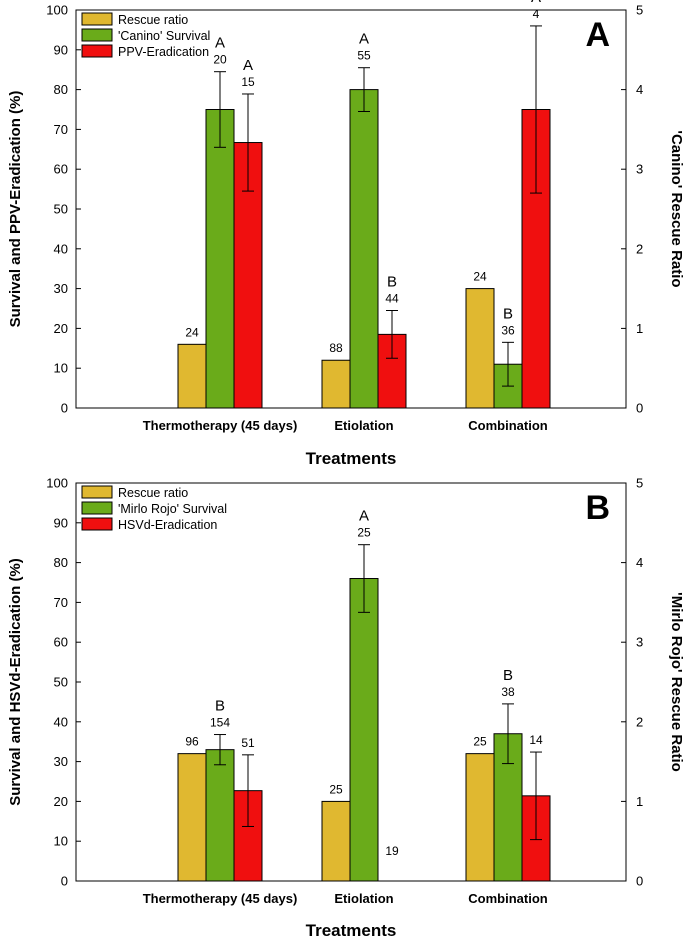 Image resolution: width=685 pixels, height=942 pixels. I want to click on y2-axis-title: 'Mirlo Rojo' Rescue Ratio, so click(676, 682).